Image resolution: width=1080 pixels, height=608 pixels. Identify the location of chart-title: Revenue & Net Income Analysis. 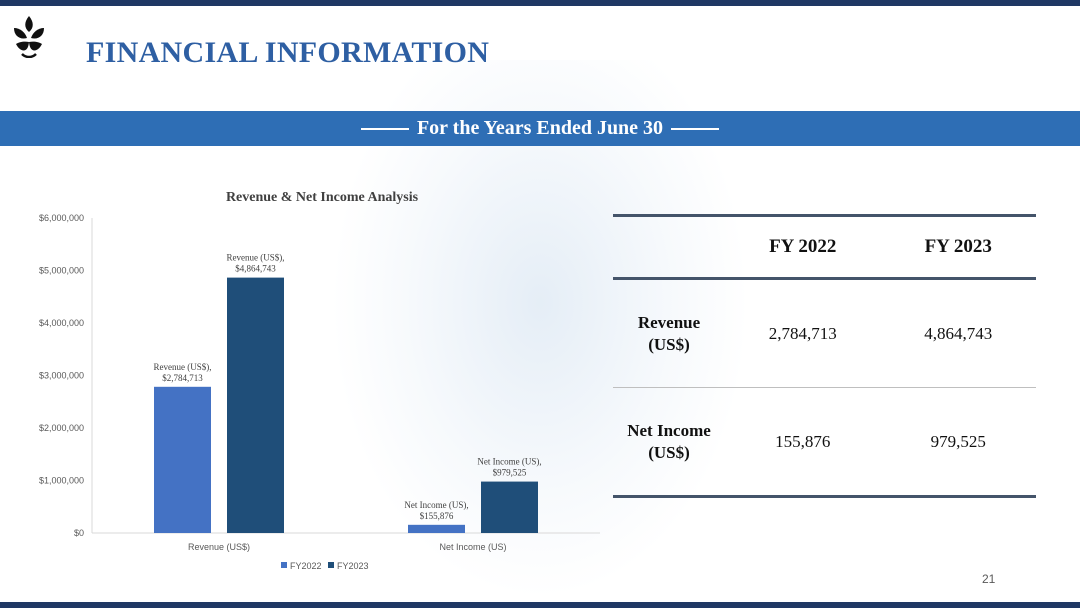
(322, 197).